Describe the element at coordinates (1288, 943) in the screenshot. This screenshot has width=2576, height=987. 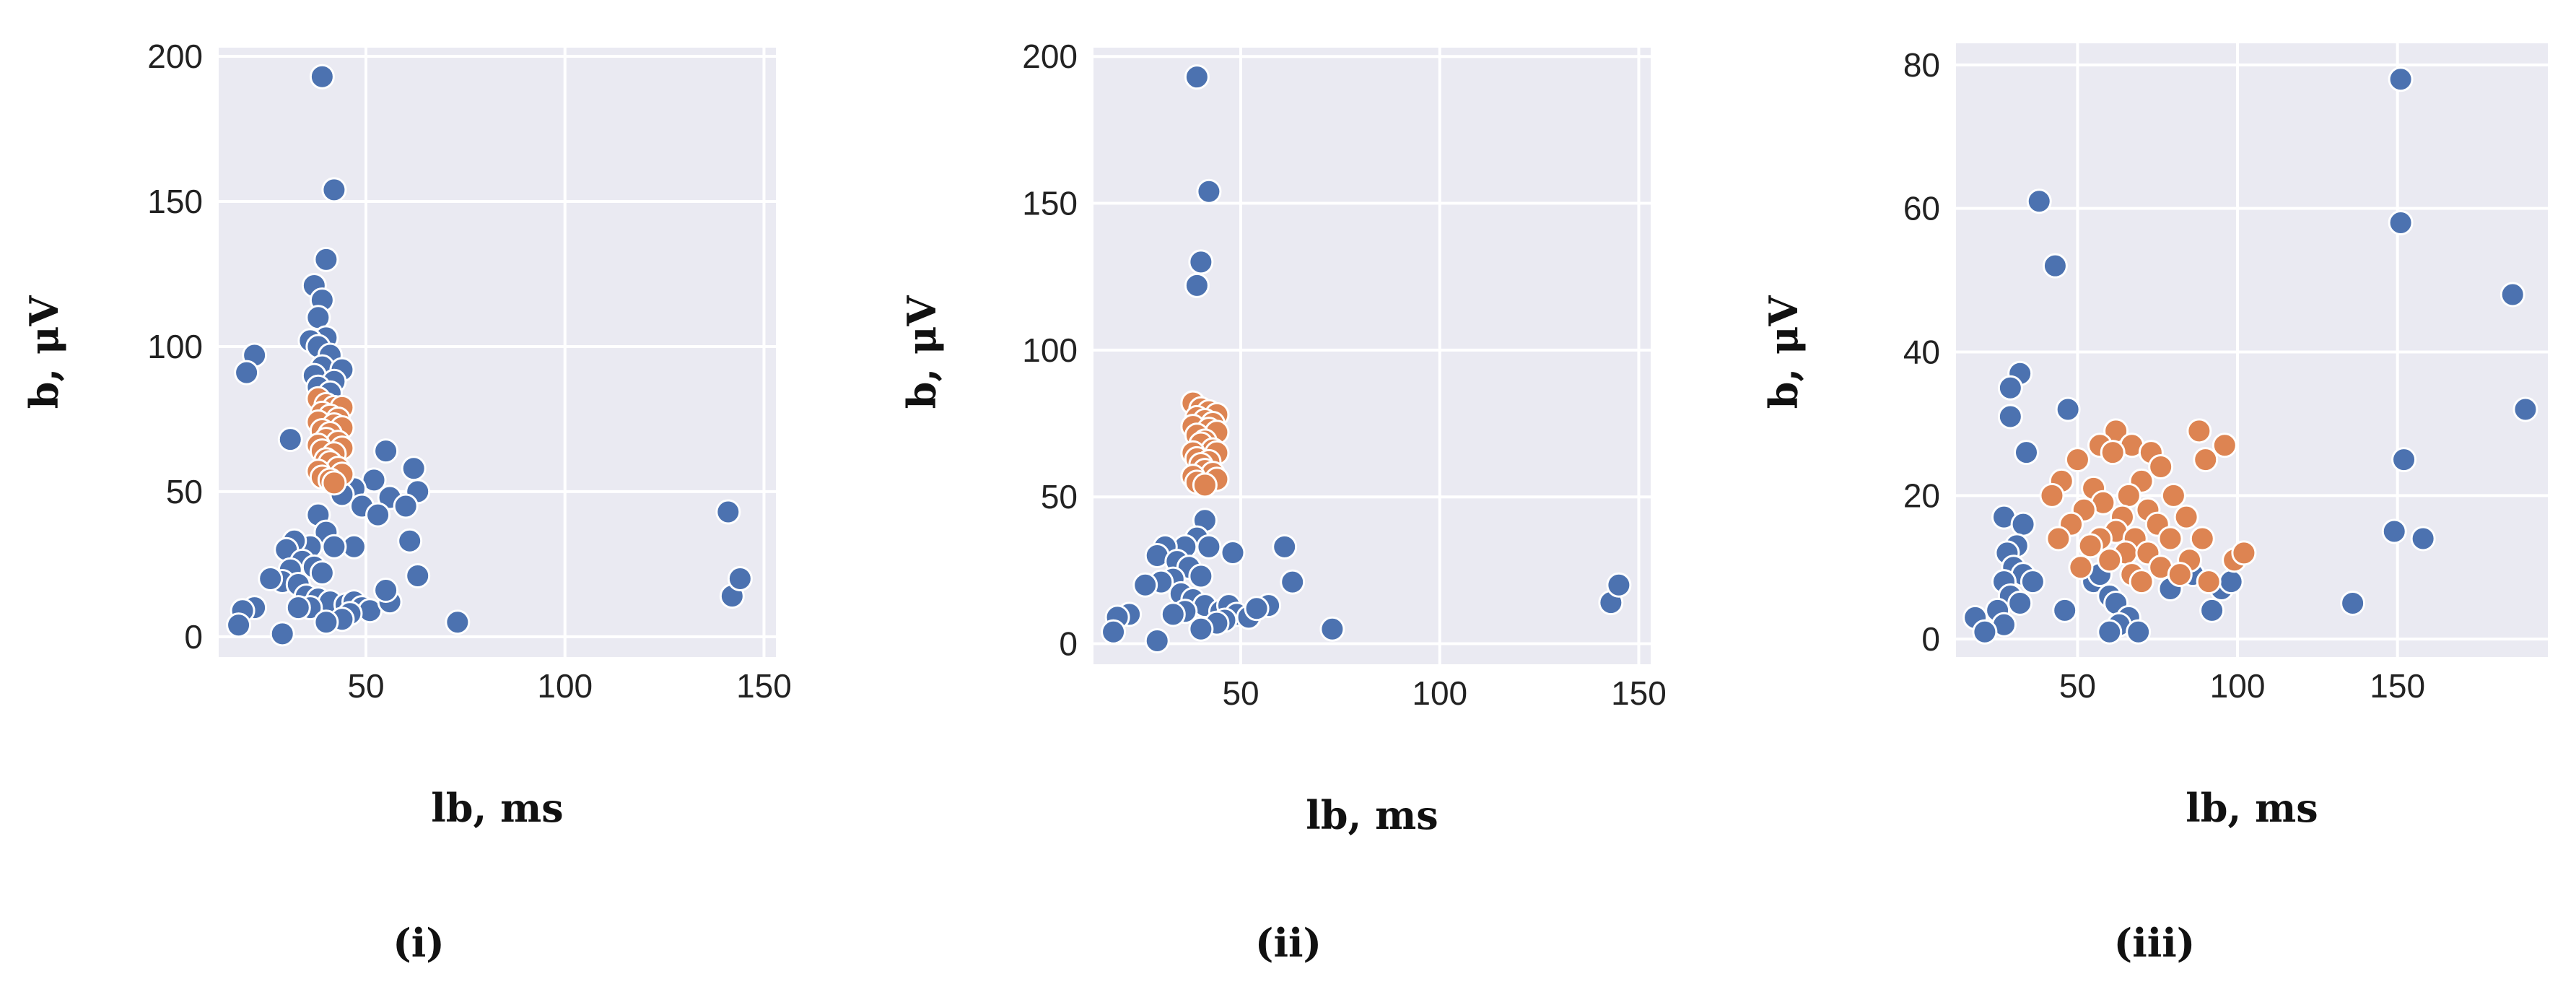
I see `panel-label: (ii)` at that location.